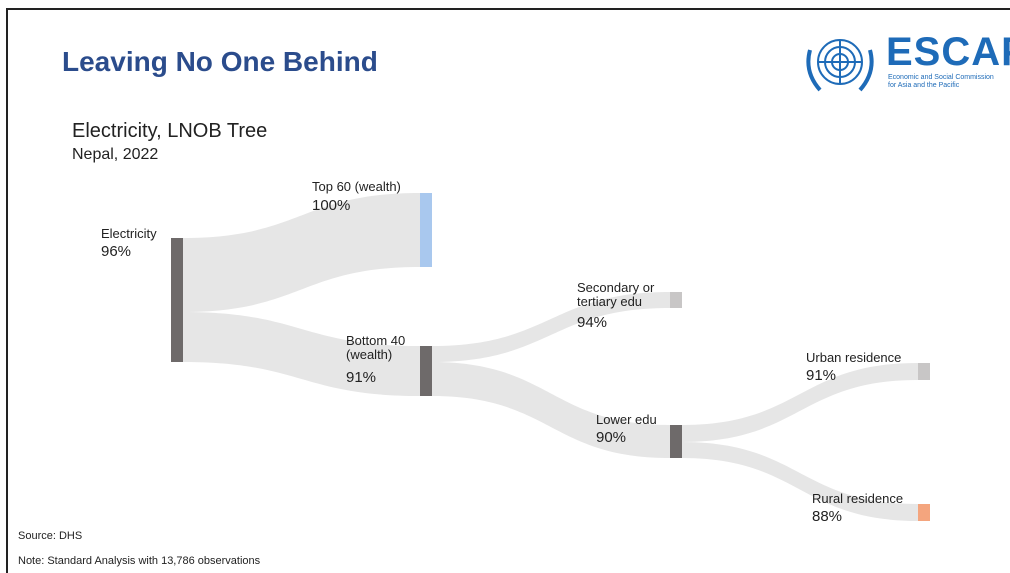  I want to click on node-label-secondary: Secondary or tertiary edu, so click(616, 294).